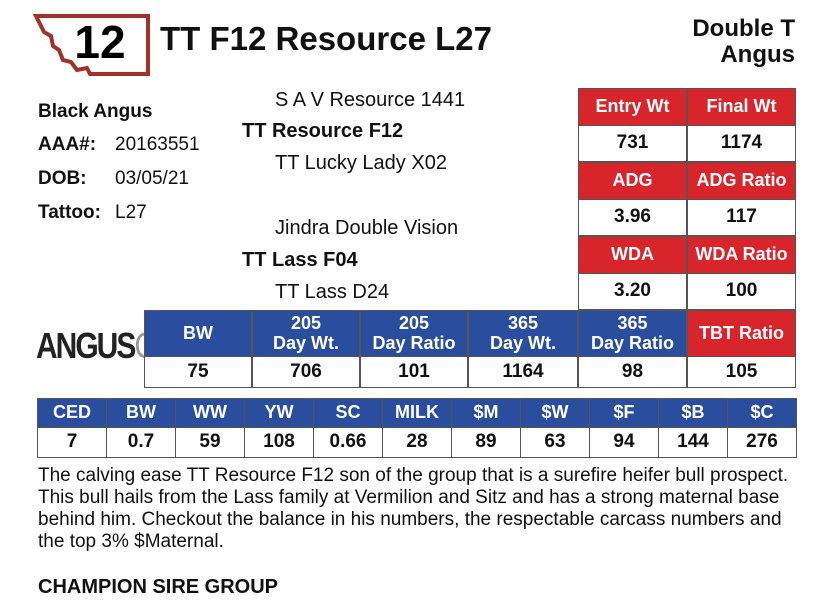 The height and width of the screenshot is (612, 825). Describe the element at coordinates (69, 212) in the screenshot. I see `info-label: Tattoo:` at that location.